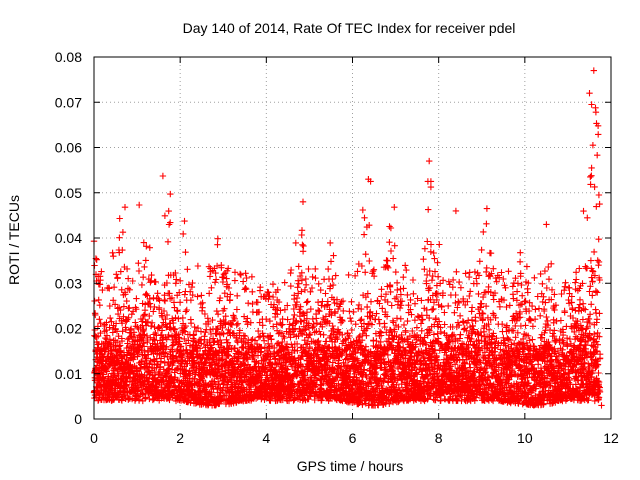 The height and width of the screenshot is (480, 640). What do you see at coordinates (439, 438) in the screenshot?
I see `x-tick-label: 8` at bounding box center [439, 438].